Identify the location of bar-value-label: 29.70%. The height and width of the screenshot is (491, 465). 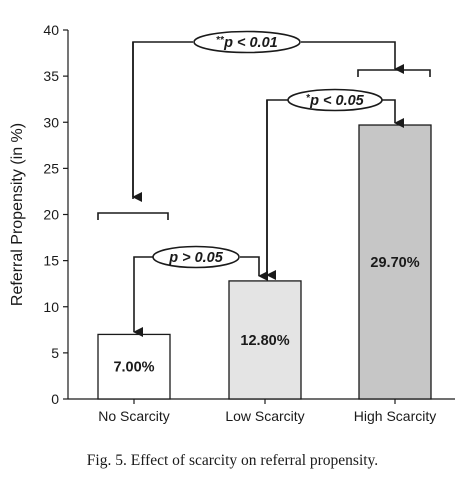
(394, 263).